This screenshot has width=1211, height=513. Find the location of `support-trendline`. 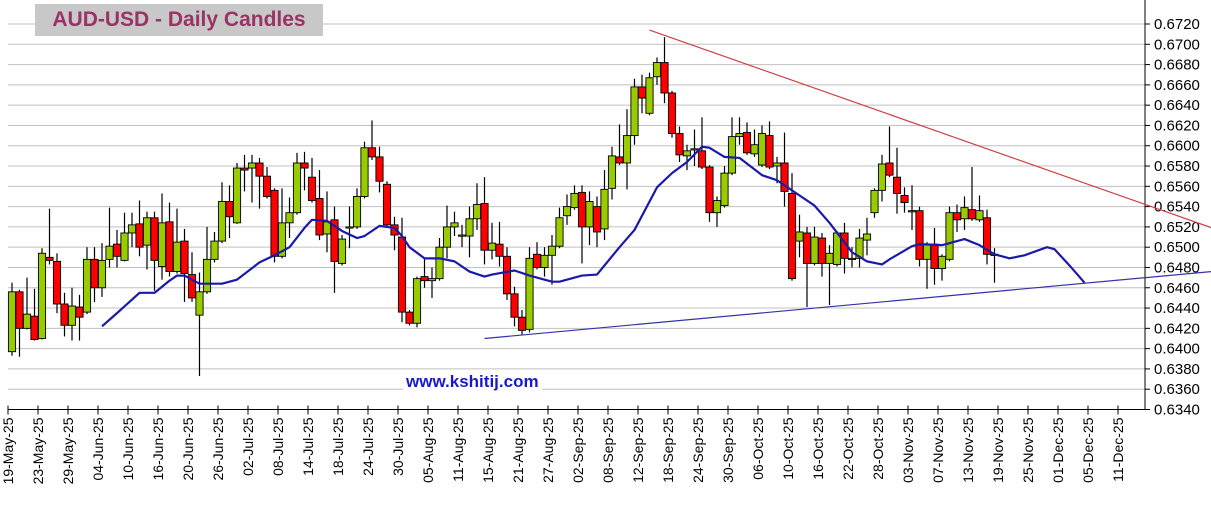

support-trendline is located at coordinates (847, 305).